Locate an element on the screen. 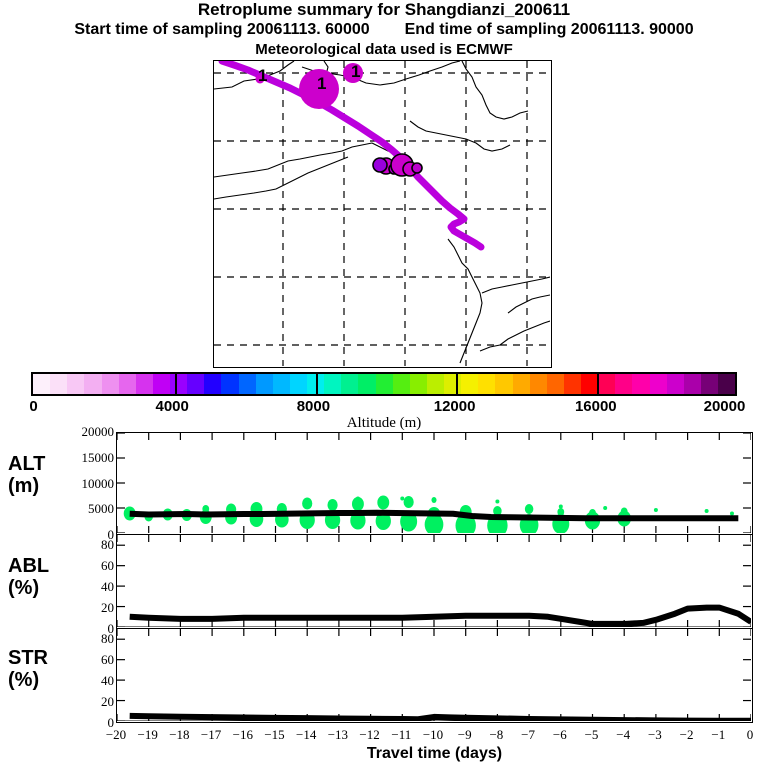  x-axis-tick-label: −16 is located at coordinates (242, 734).